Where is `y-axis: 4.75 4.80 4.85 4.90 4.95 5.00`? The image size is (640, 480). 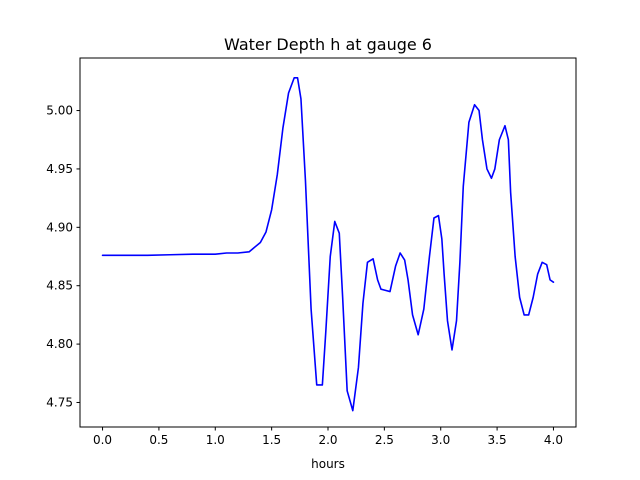 y-axis: 4.75 4.80 4.85 4.90 4.95 5.00 is located at coordinates (63, 256).